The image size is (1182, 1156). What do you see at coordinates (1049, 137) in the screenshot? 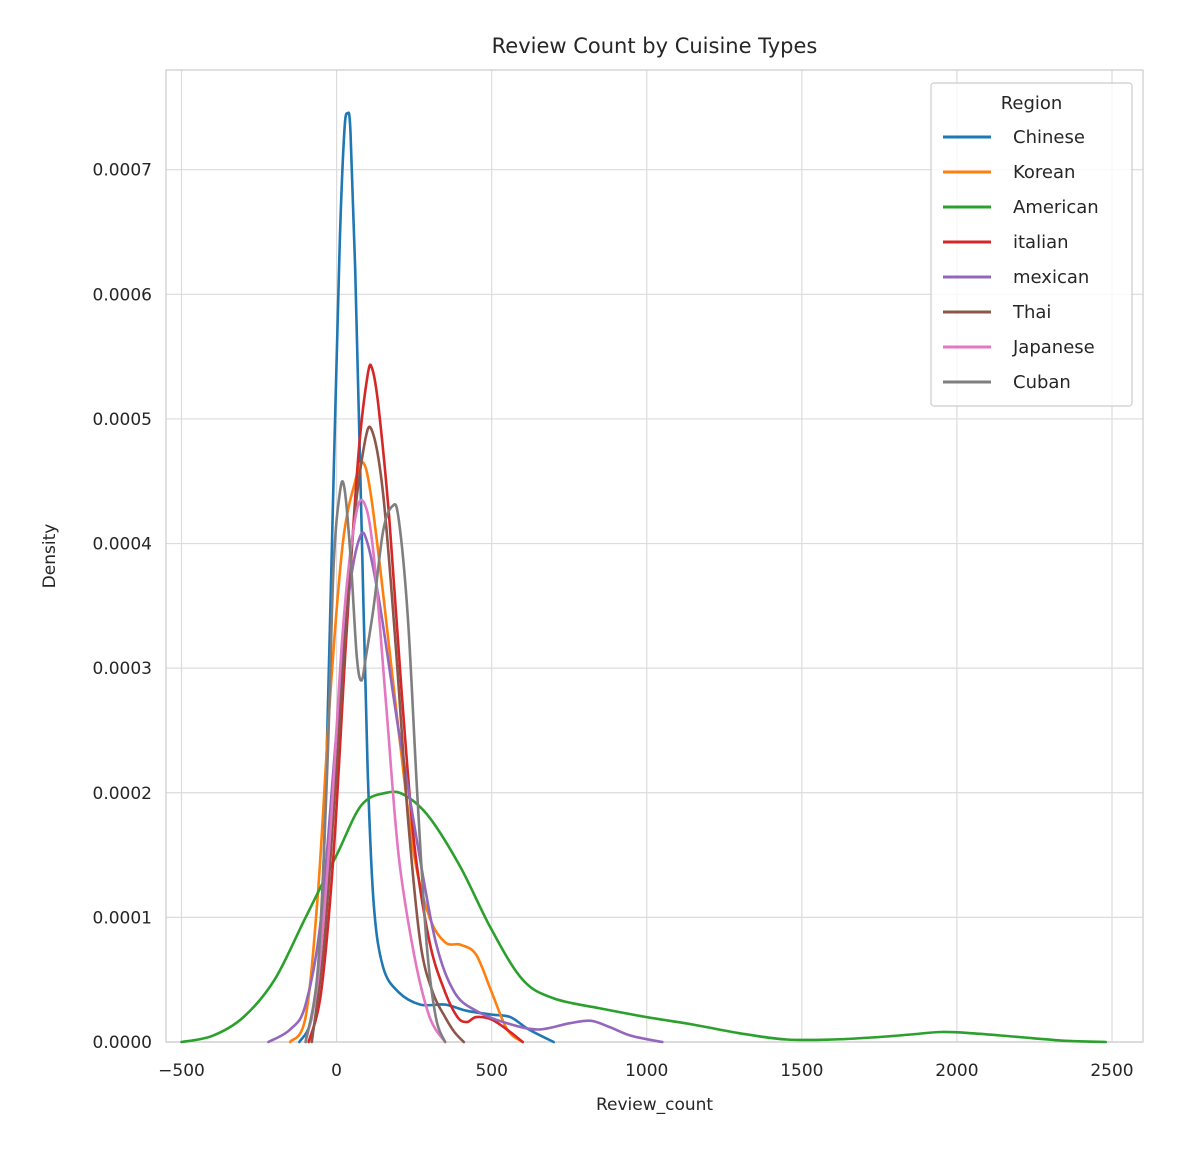
I see `legend-label: Chinese` at bounding box center [1049, 137].